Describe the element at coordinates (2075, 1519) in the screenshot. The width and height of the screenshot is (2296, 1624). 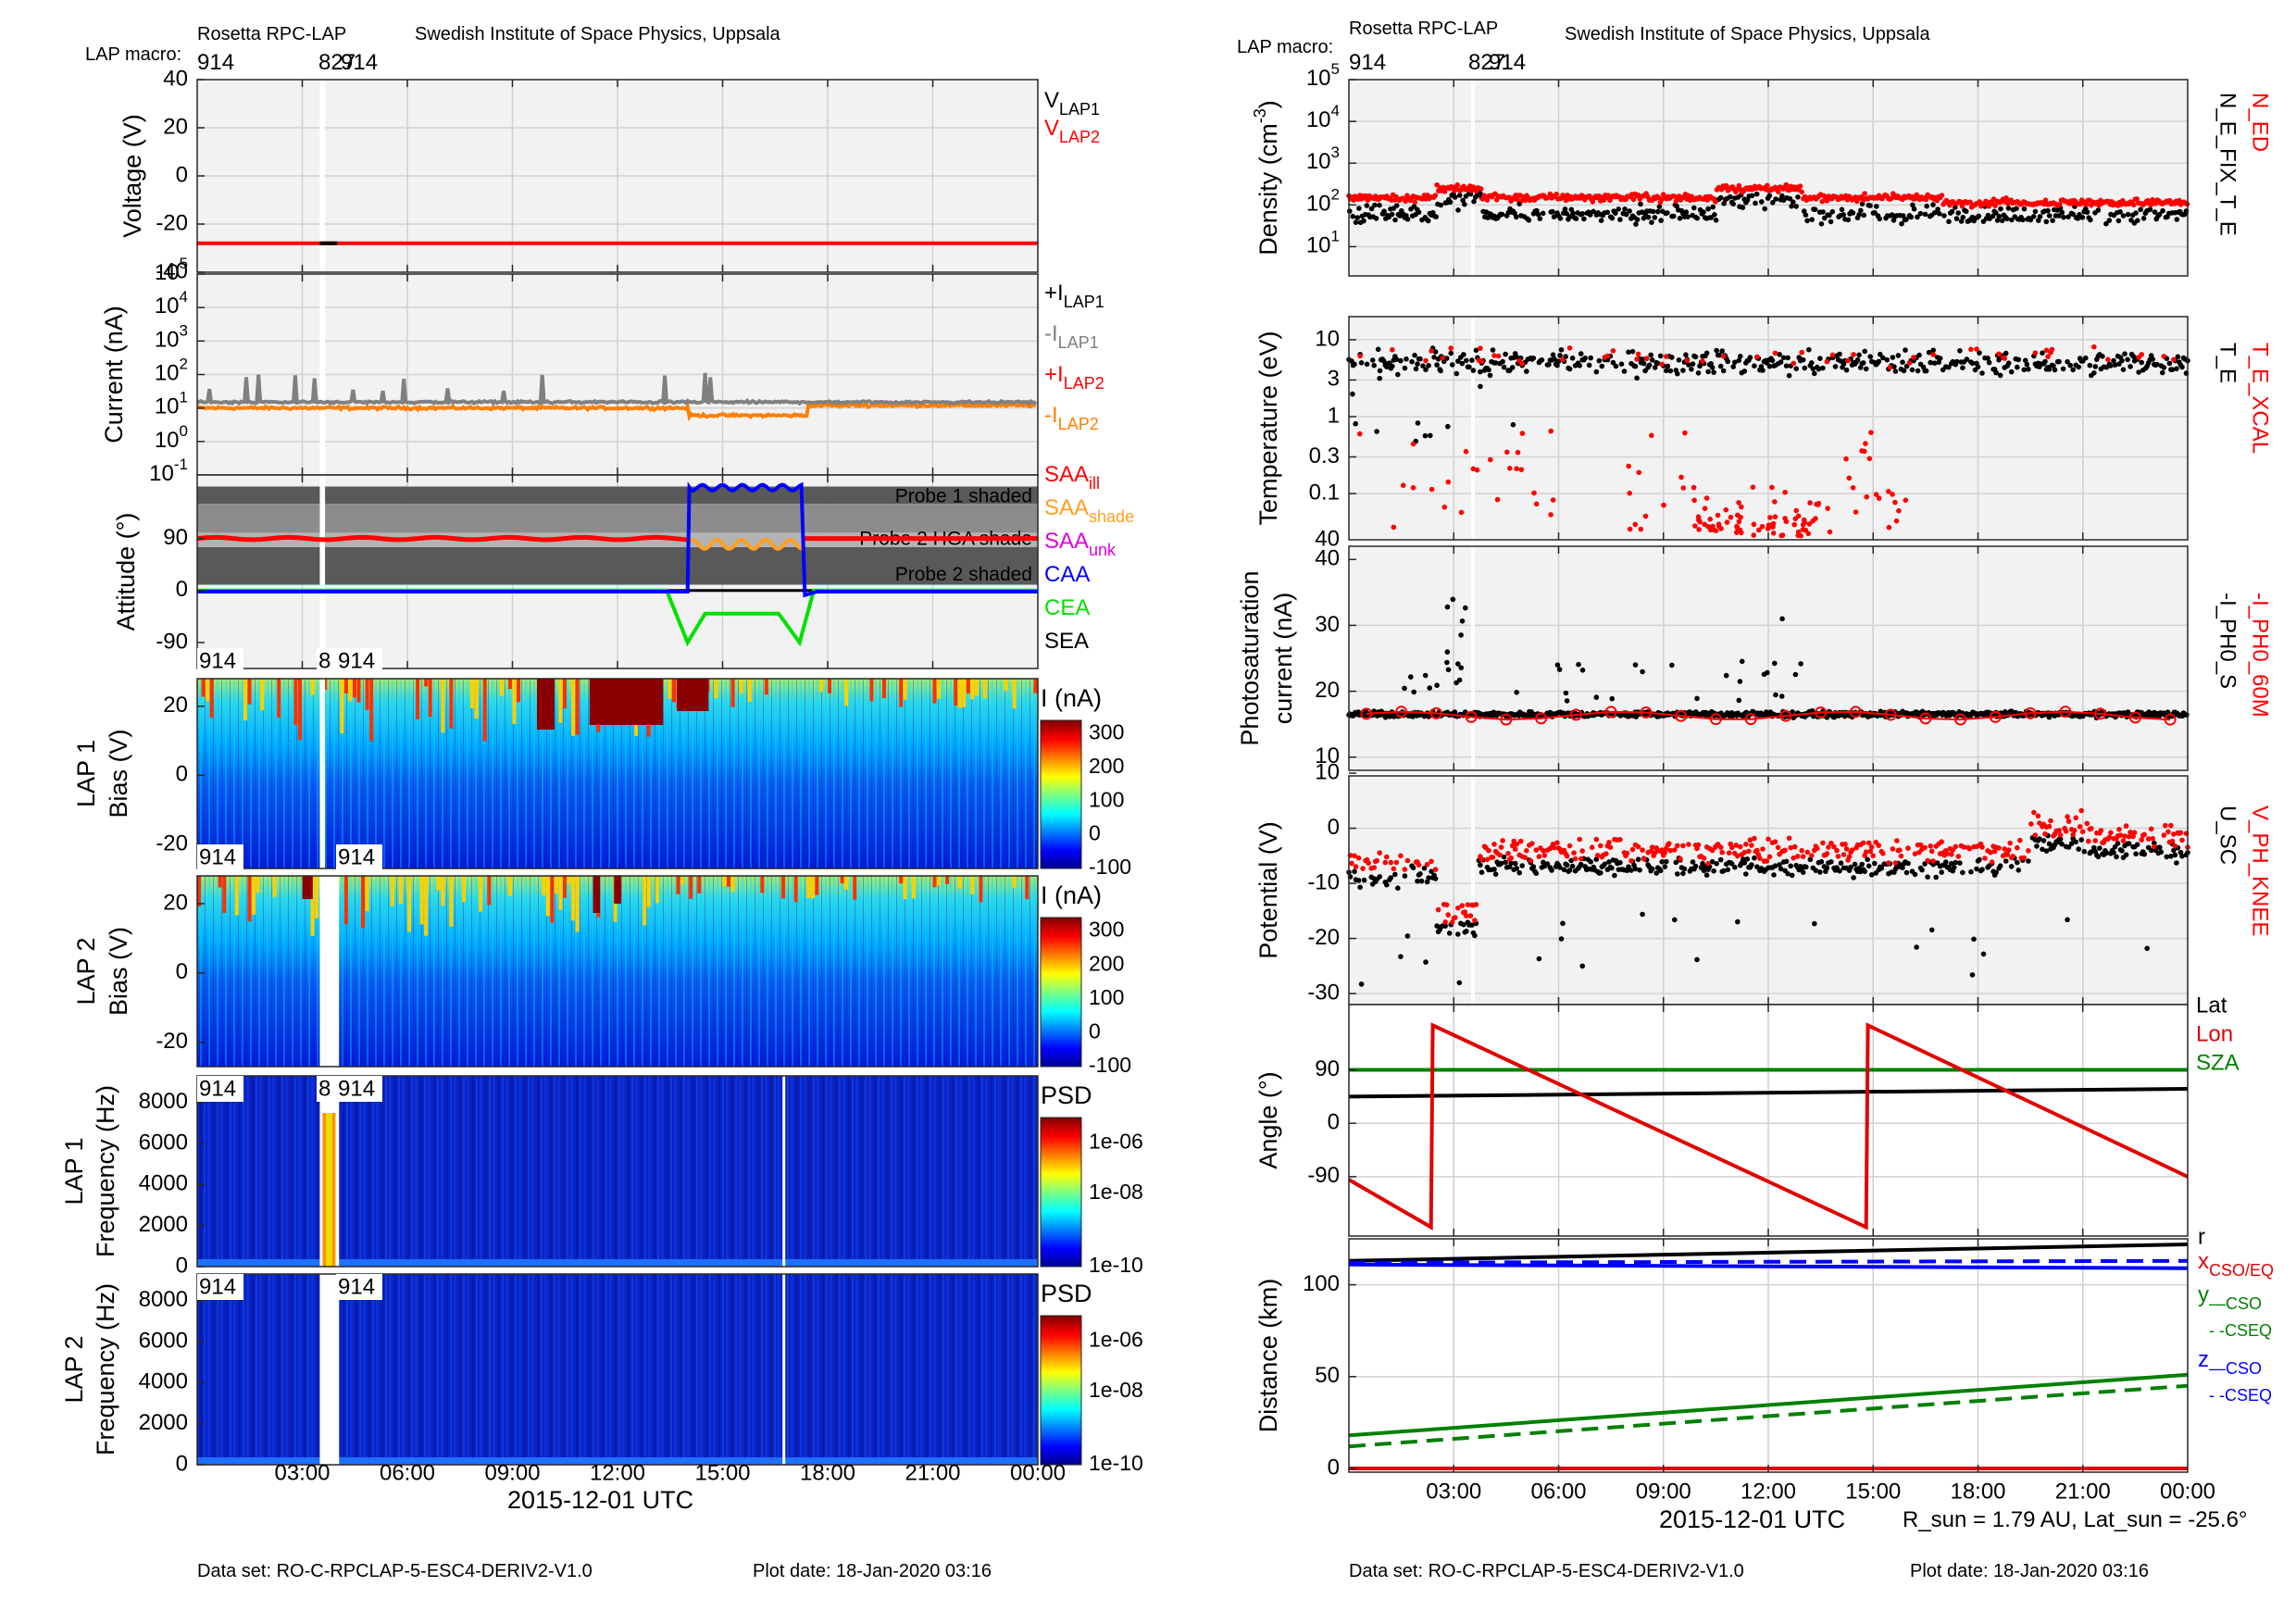
I see `rsun-note: R_sun = 1.79 AU, Lat_sun = -25.6°` at that location.